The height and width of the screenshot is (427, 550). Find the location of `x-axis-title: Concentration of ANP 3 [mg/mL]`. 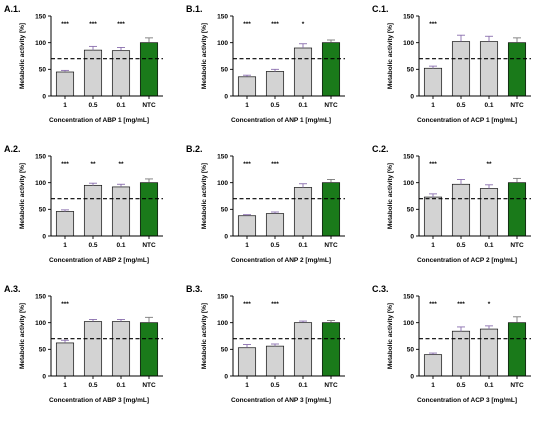

x-axis-title: Concentration of ANP 3 [mg/mL] is located at coordinates (281, 400).